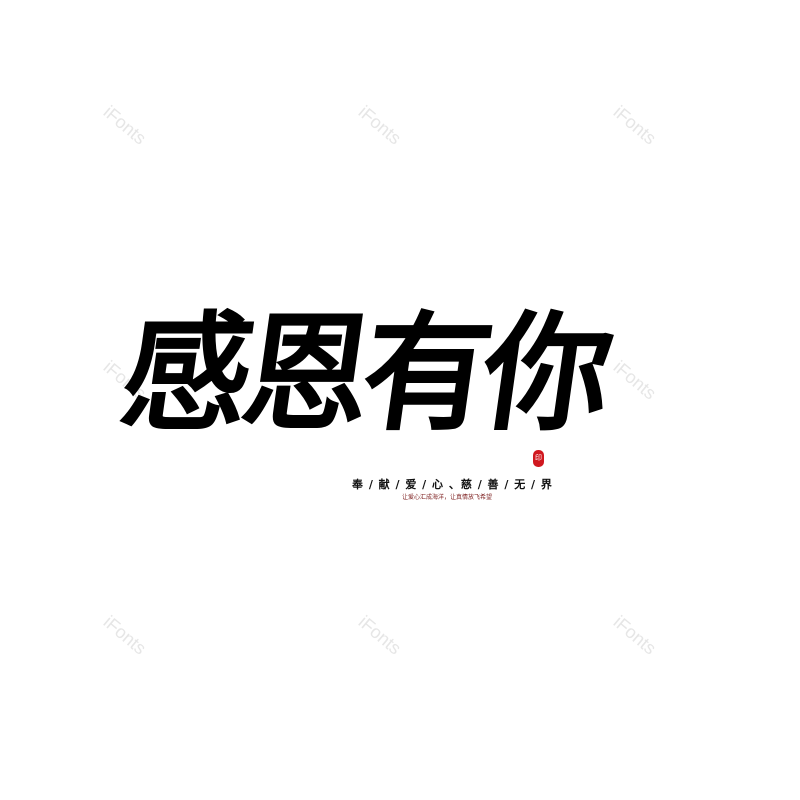 This screenshot has width=800, height=800. Describe the element at coordinates (452, 484) in the screenshot. I see `subtitle: 奉 / 献 / 爱 / 心 、慈 / 善 / 无 / 界` at that location.